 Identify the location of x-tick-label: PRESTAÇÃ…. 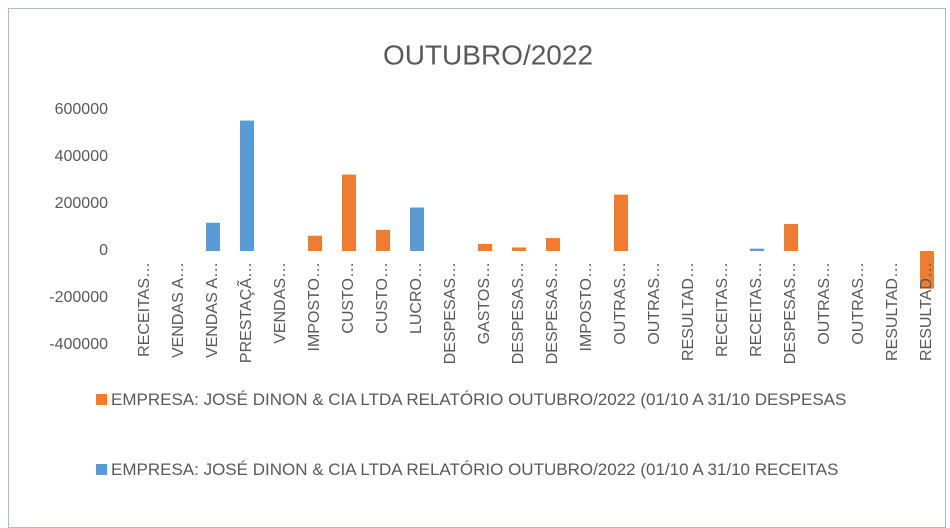
(245, 312).